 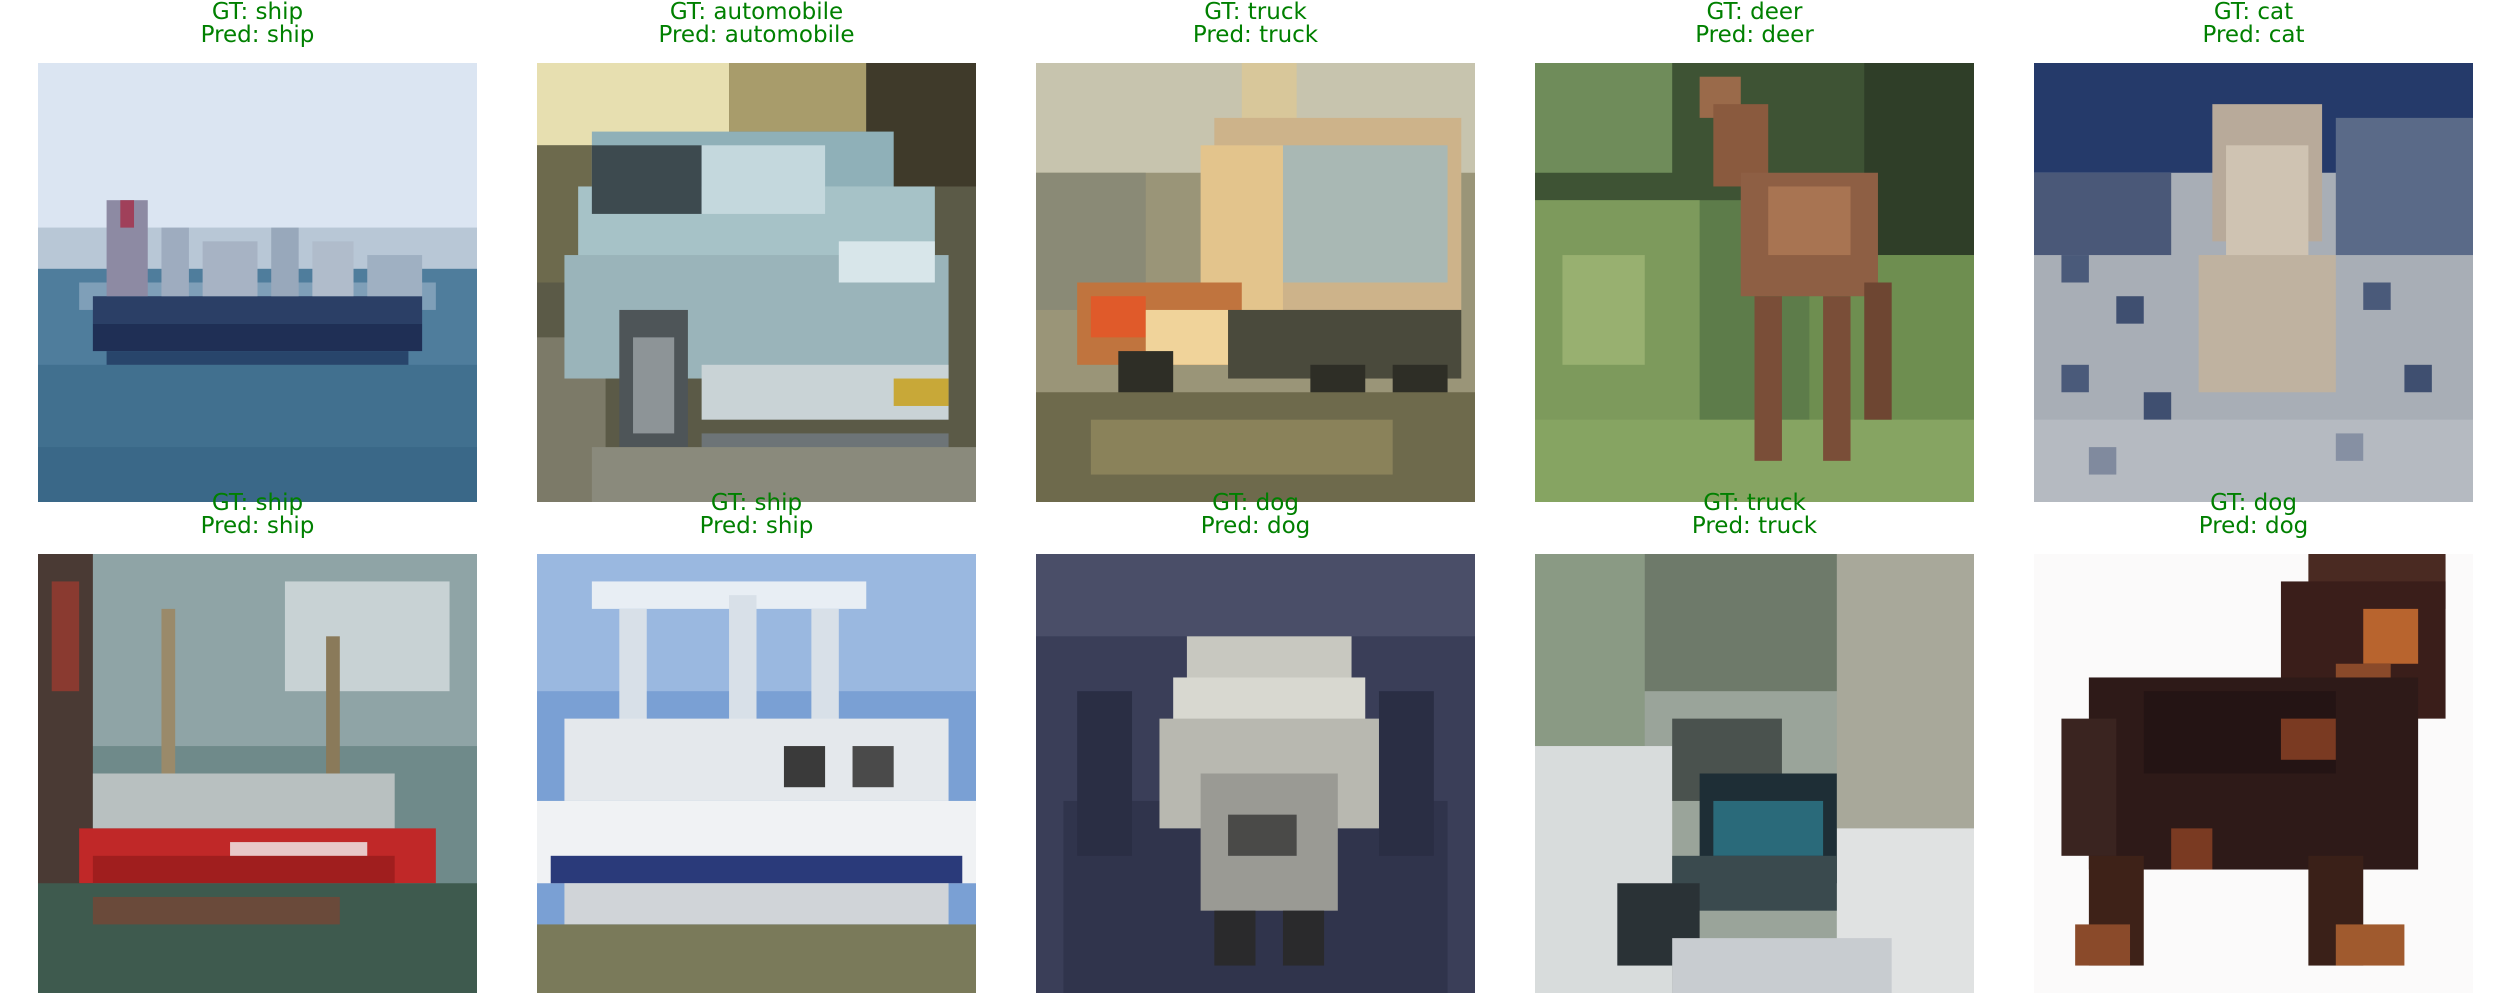 What do you see at coordinates (1754, 12) in the screenshot?
I see `ground-truth-label: GT: deer` at bounding box center [1754, 12].